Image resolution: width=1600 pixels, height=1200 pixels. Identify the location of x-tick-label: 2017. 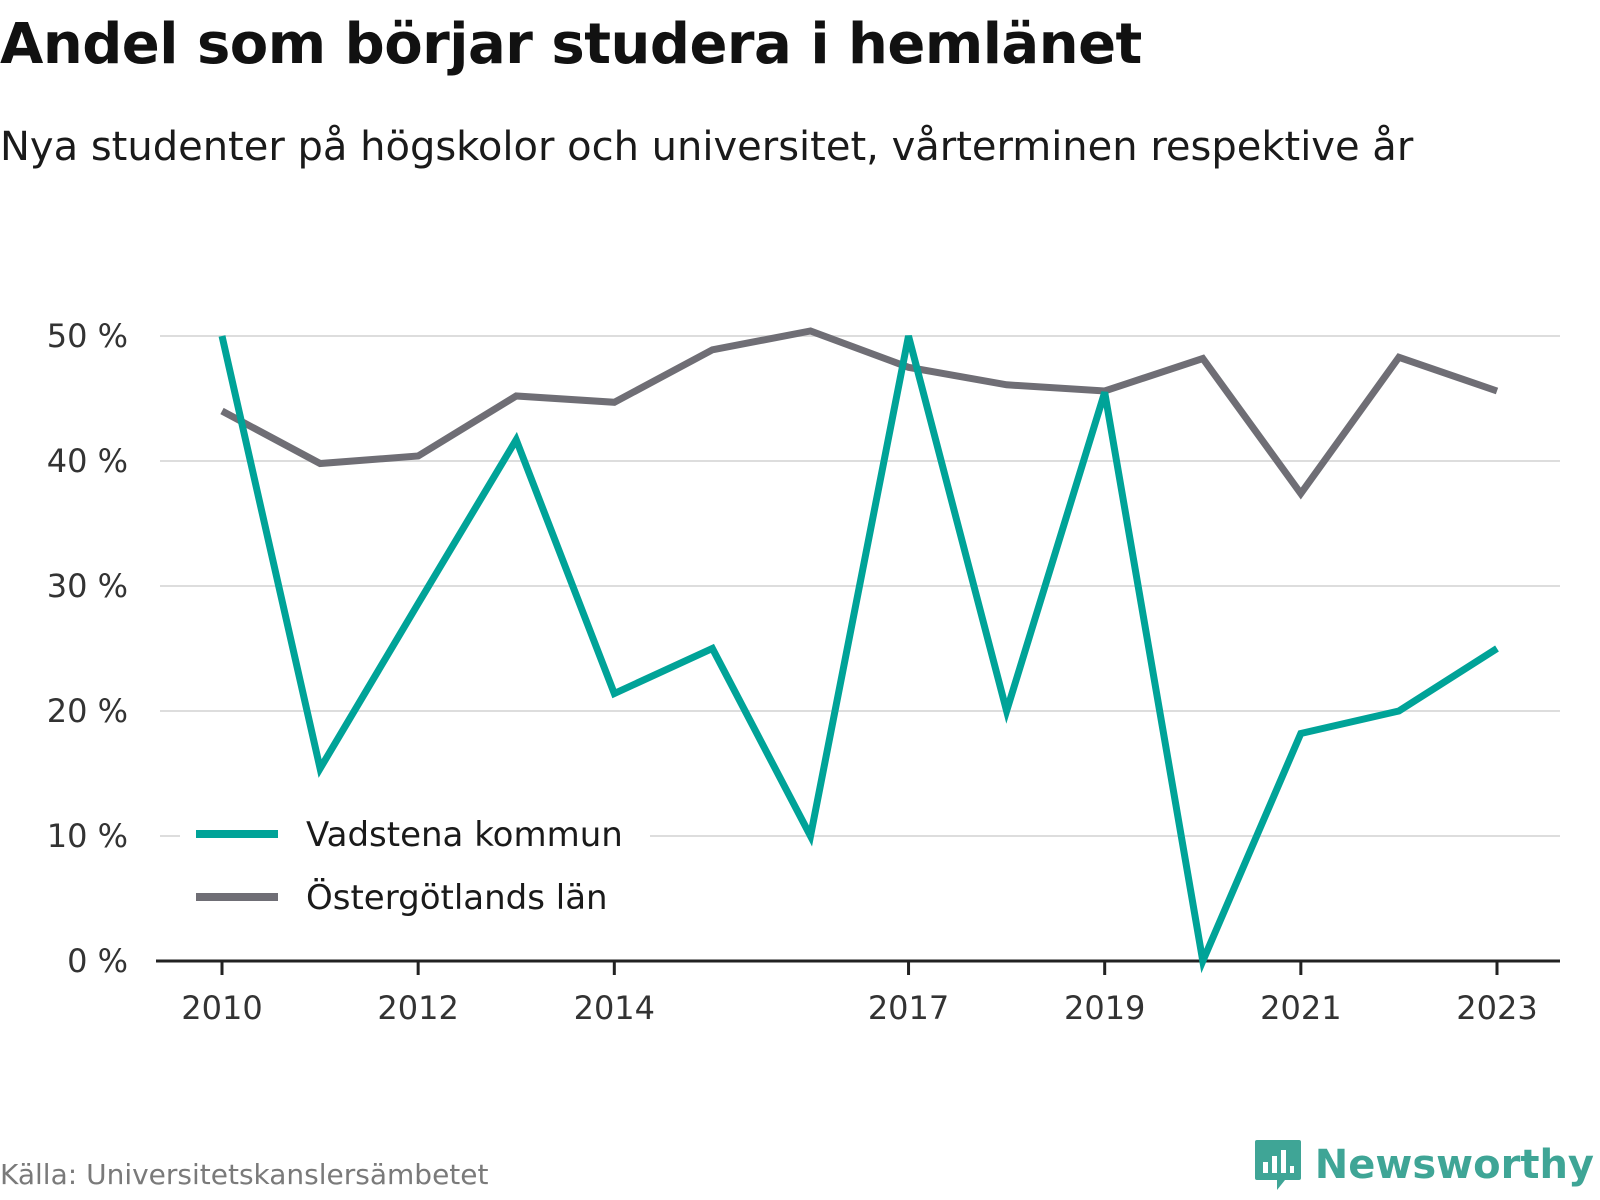
(908, 1008).